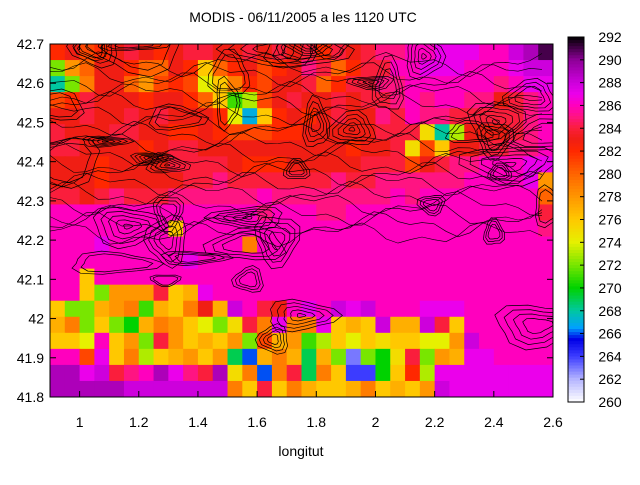 This screenshot has height=485, width=640. What do you see at coordinates (610, 151) in the screenshot?
I see `colorbar-tick-label: 282` at bounding box center [610, 151].